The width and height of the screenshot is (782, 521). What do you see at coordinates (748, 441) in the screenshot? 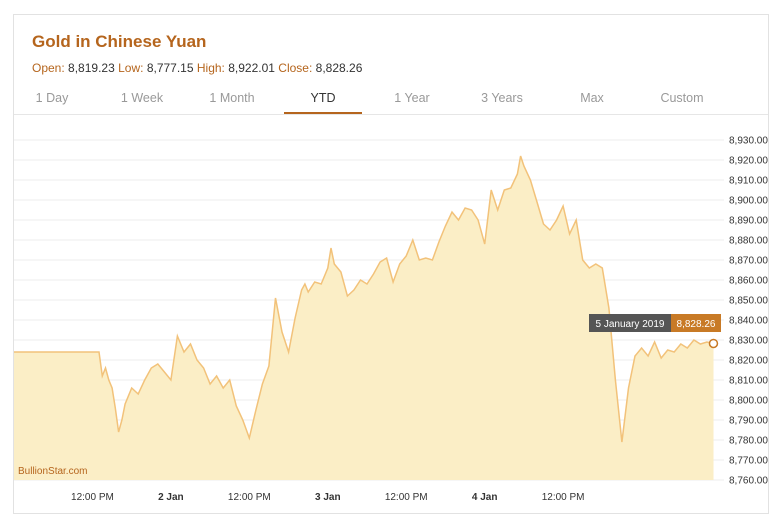
I see `y-tick-label: 8,780.00` at bounding box center [748, 441].